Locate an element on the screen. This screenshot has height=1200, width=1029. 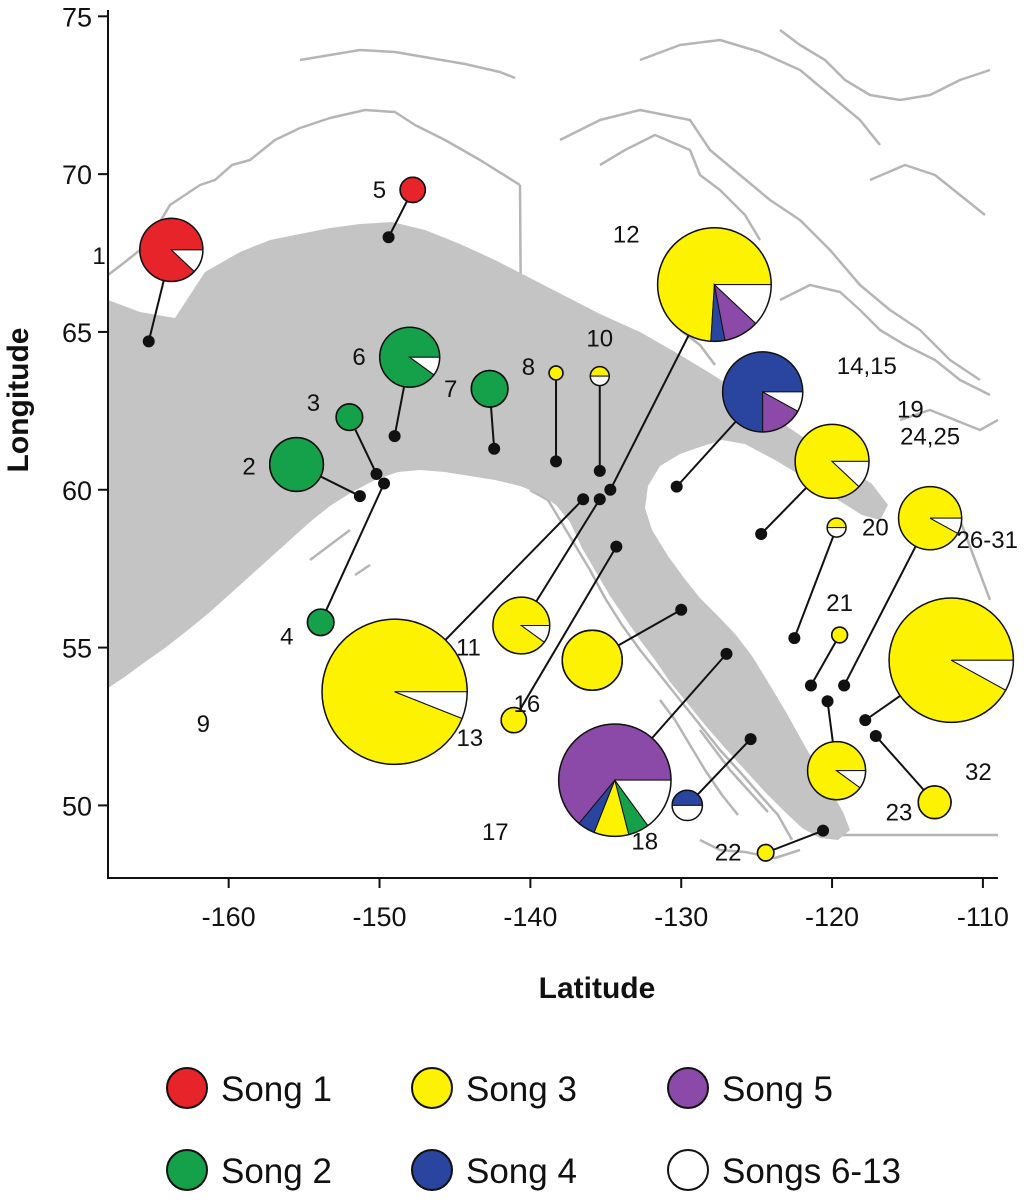
site-label: 6 is located at coordinates (358, 357).